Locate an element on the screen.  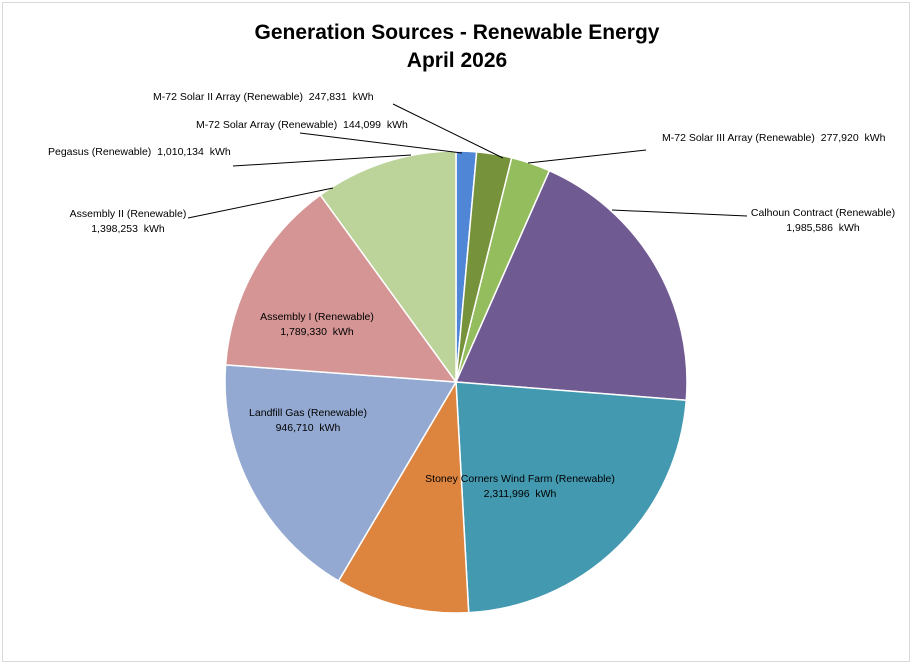
chart-title-line: Generation Sources - Renewable Energy is located at coordinates (457, 32).